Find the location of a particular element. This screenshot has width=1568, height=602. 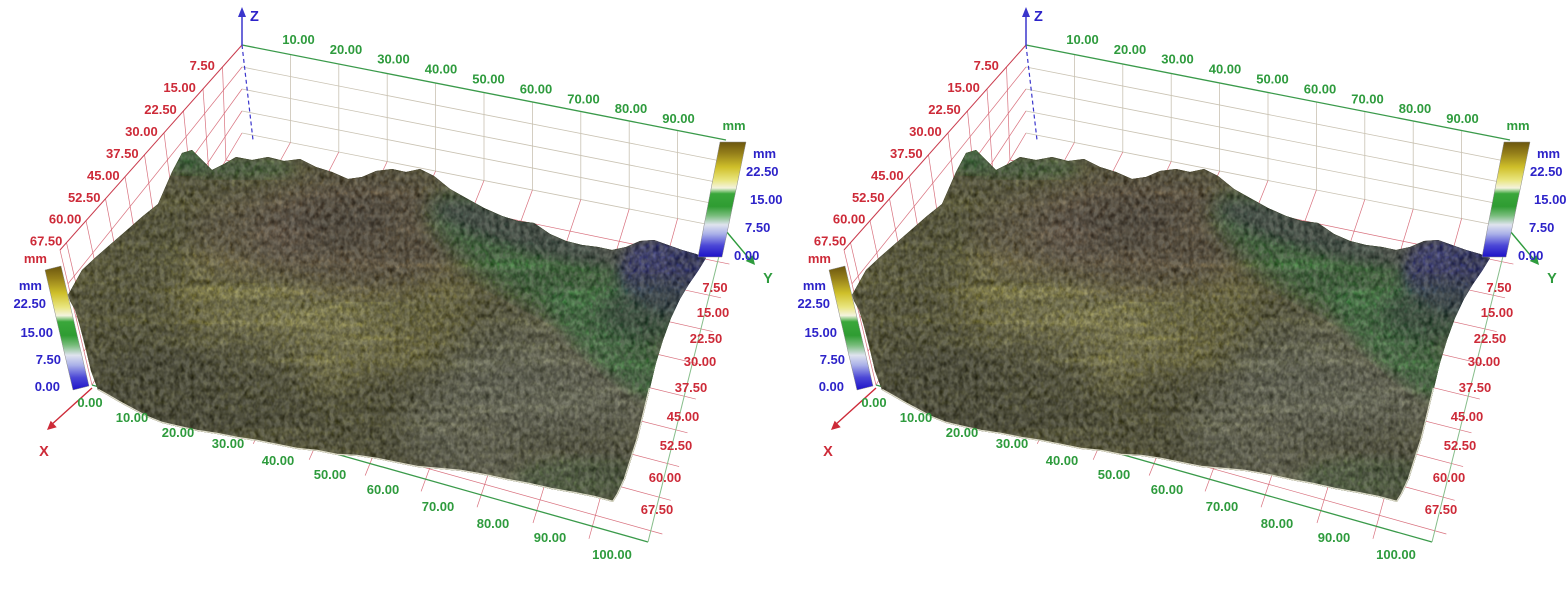

colorbar-tick: 15.00 is located at coordinates (1550, 199).